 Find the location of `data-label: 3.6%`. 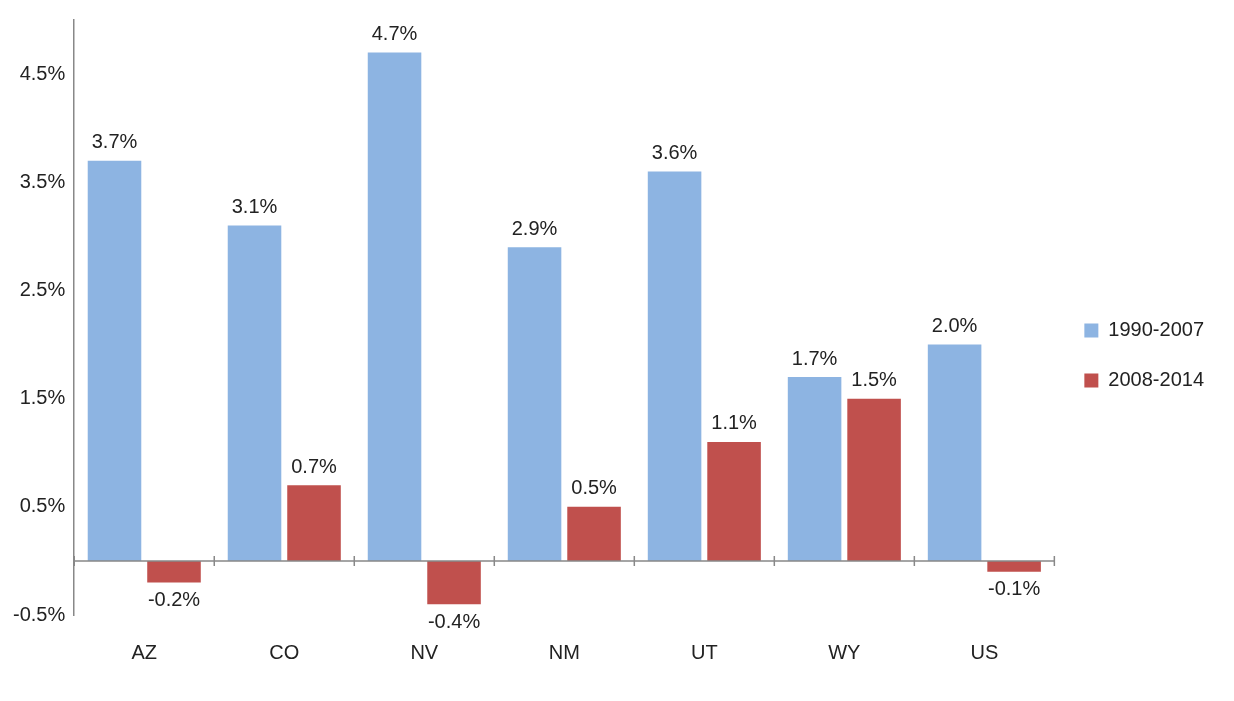

data-label: 3.6% is located at coordinates (674, 151).